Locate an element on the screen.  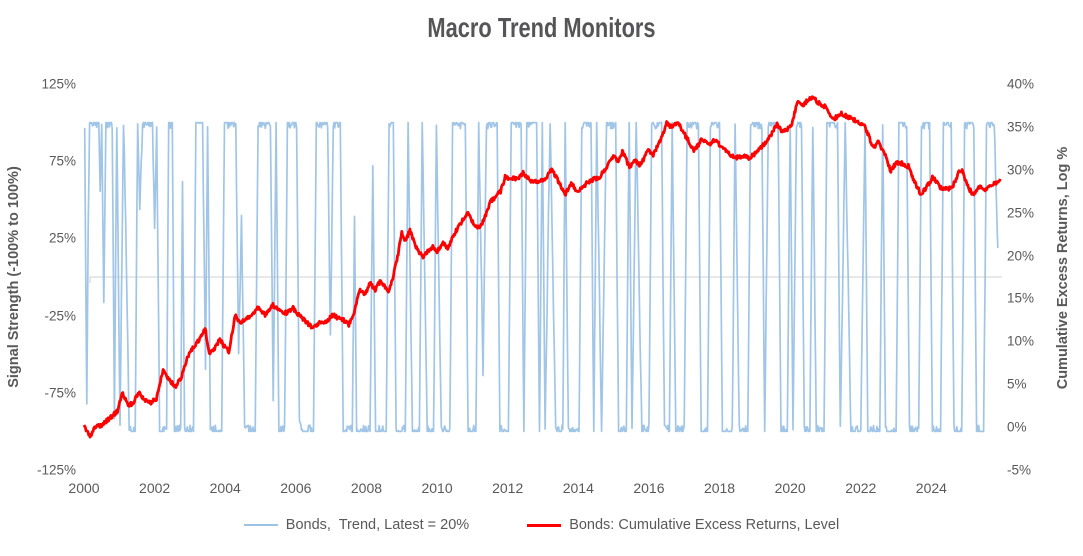
right-tick-label: 5% is located at coordinates (1017, 384).